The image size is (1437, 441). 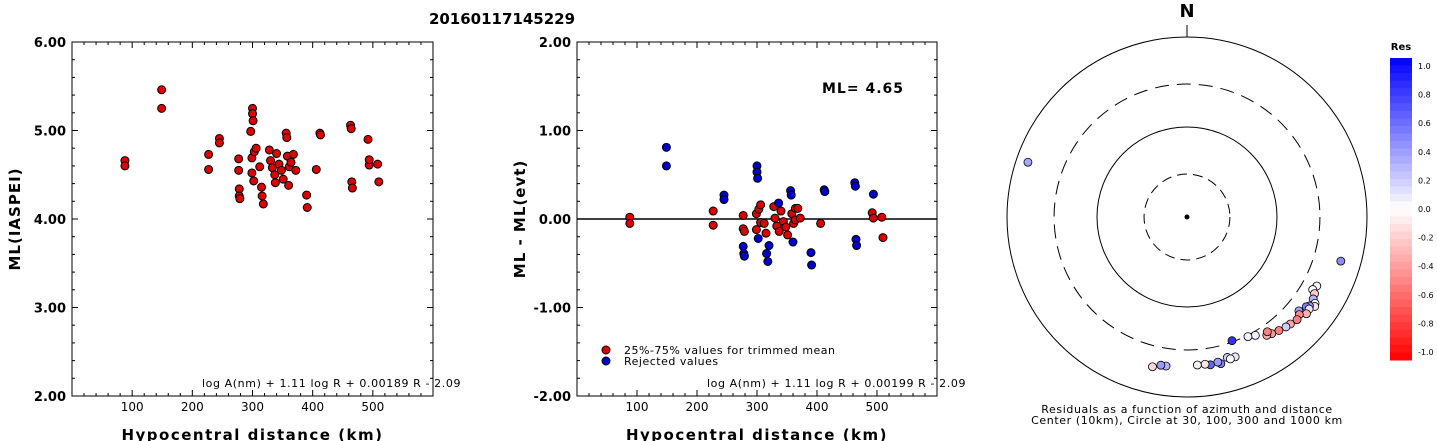 What do you see at coordinates (1187, 217) in the screenshot?
I see `ring-300km` at bounding box center [1187, 217].